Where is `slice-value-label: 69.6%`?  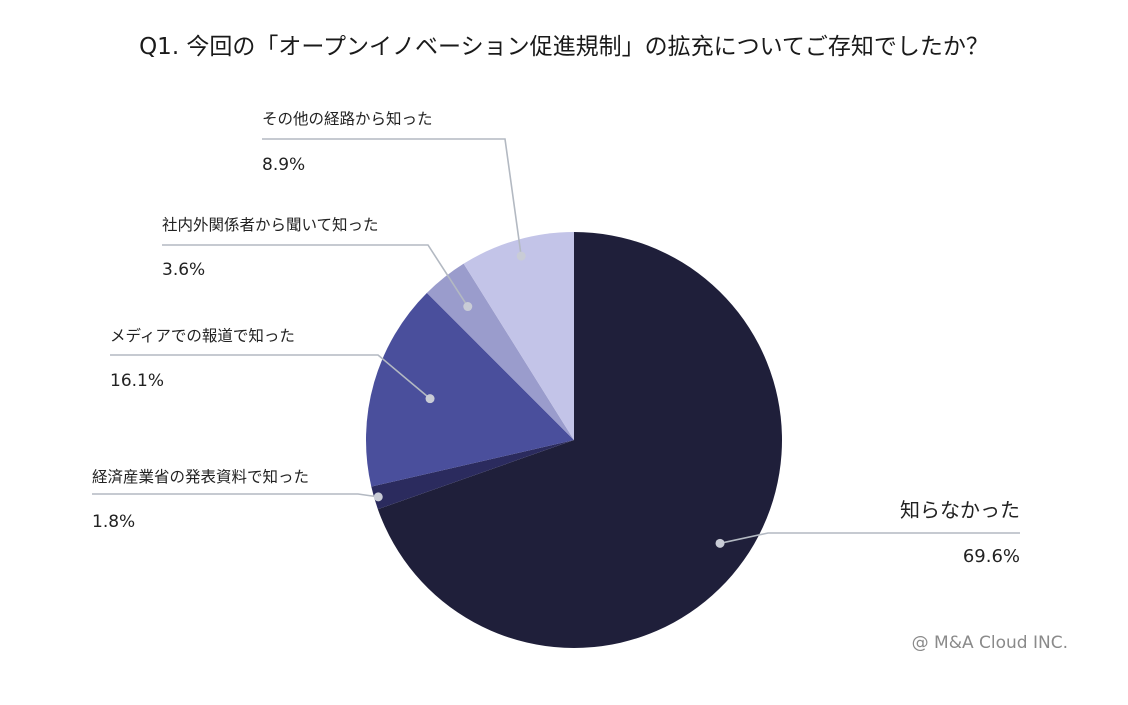
slice-value-label: 69.6% is located at coordinates (991, 556).